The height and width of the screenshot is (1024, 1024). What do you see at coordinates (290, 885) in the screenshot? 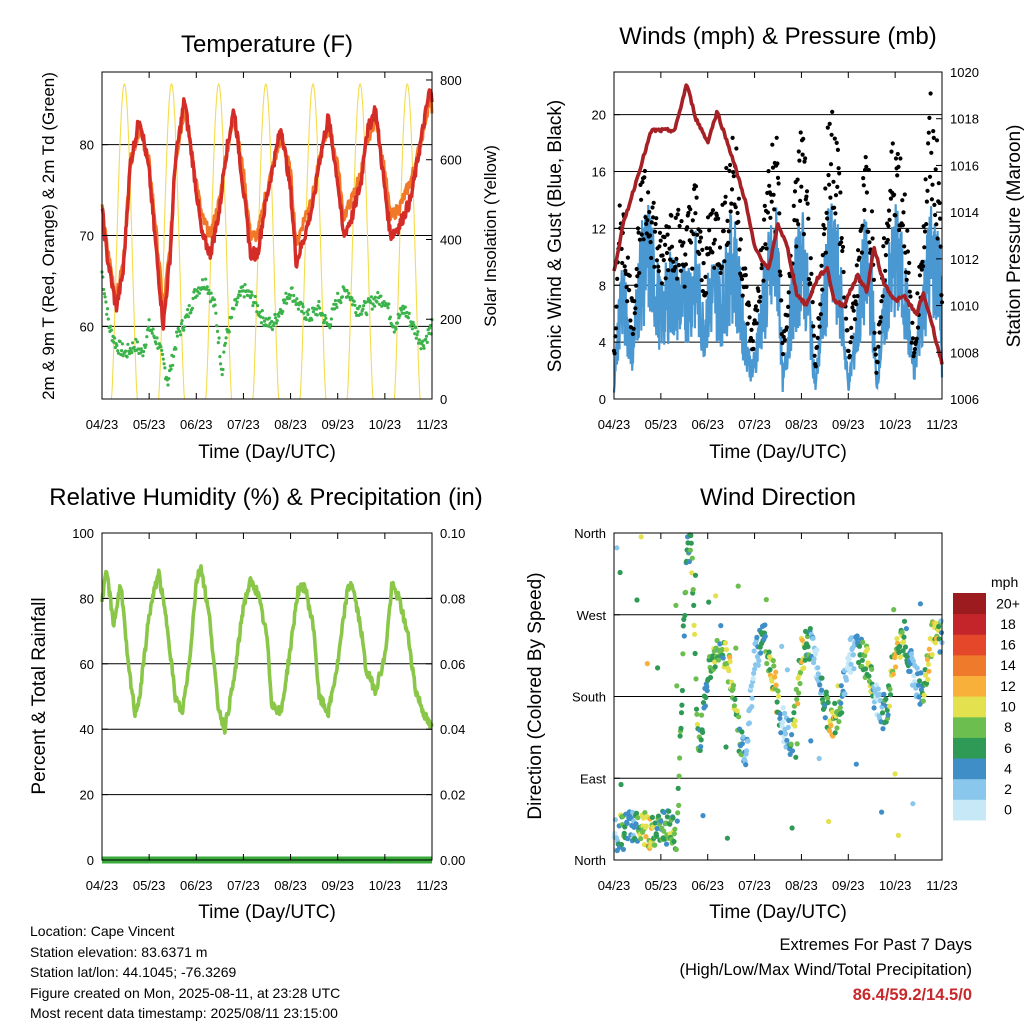
I see `x-tick-label: 08/23` at bounding box center [290, 885].